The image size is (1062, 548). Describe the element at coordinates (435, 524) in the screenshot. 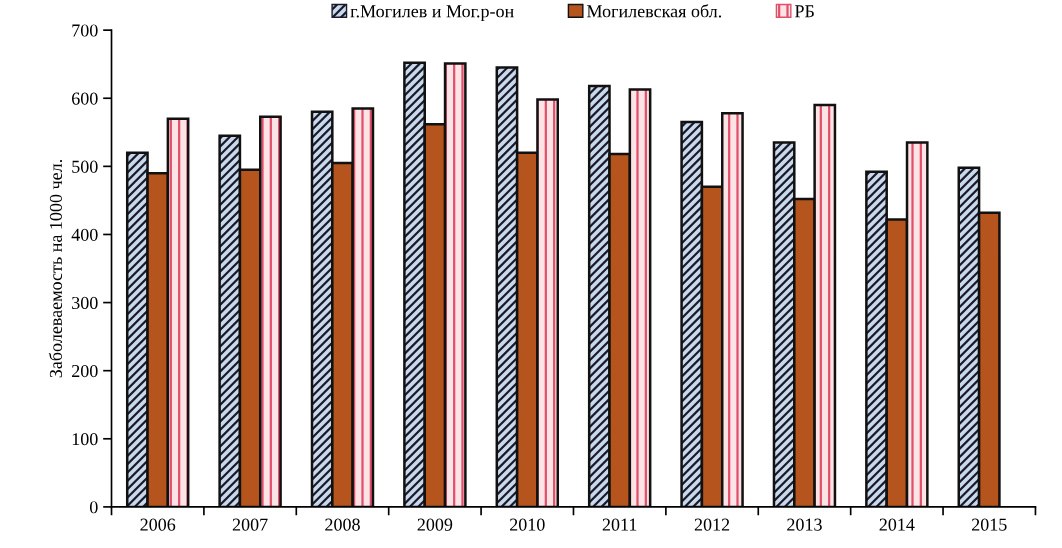

I see `x-tick-label: 2009` at that location.